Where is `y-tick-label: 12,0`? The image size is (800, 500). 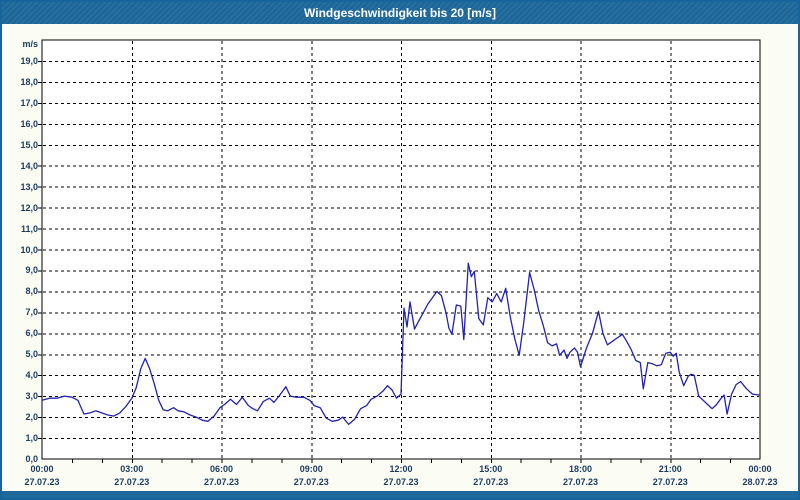
y-tick-label: 12,0 is located at coordinates (29, 207).